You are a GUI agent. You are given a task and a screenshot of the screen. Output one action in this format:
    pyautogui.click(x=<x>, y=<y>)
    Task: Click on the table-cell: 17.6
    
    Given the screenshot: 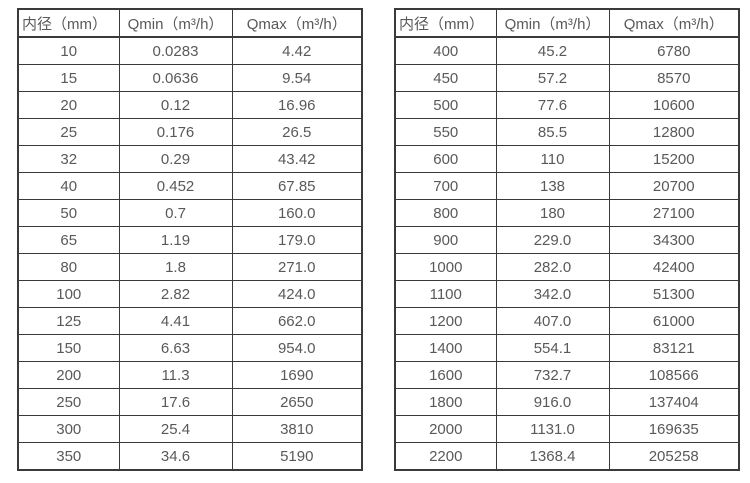 What is the action you would take?
    pyautogui.click(x=175, y=402)
    